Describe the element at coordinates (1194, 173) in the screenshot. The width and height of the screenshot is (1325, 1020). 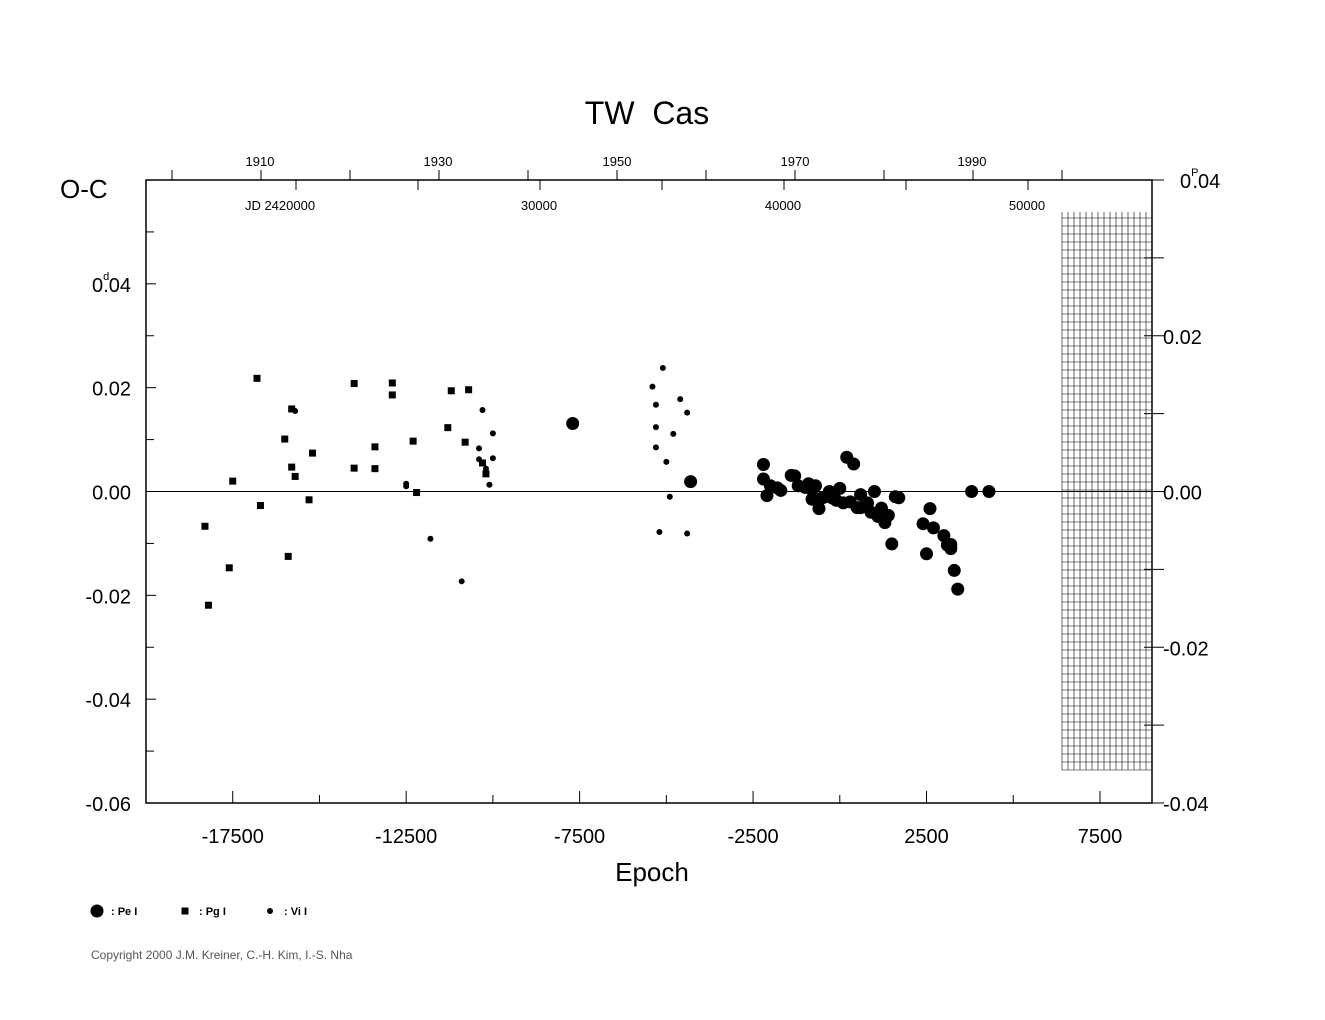
I see `right-unit-label: P` at that location.